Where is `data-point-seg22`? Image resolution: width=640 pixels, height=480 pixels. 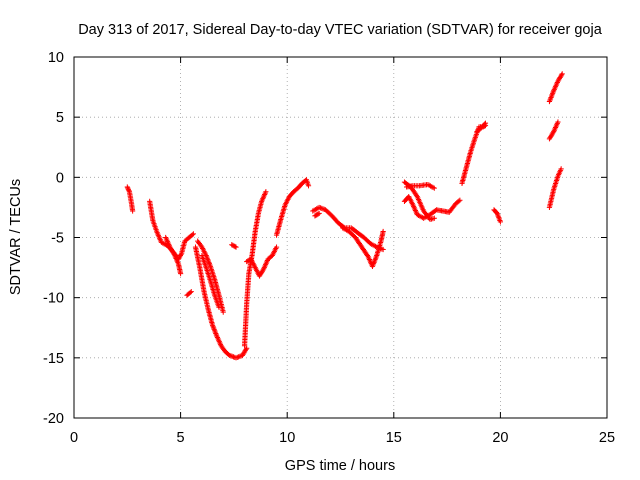 data-point-seg22 is located at coordinates (558, 122).